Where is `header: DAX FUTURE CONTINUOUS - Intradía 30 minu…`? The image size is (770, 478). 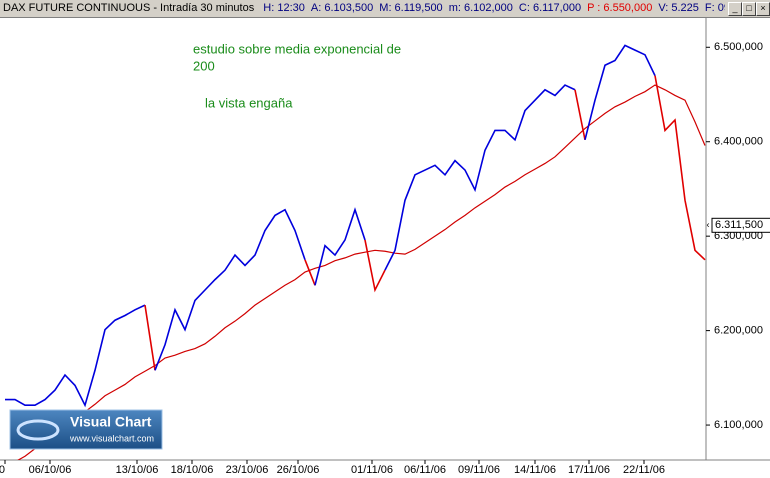 header: DAX FUTURE CONTINUOUS - Intradía 30 minu… is located at coordinates (385, 9).